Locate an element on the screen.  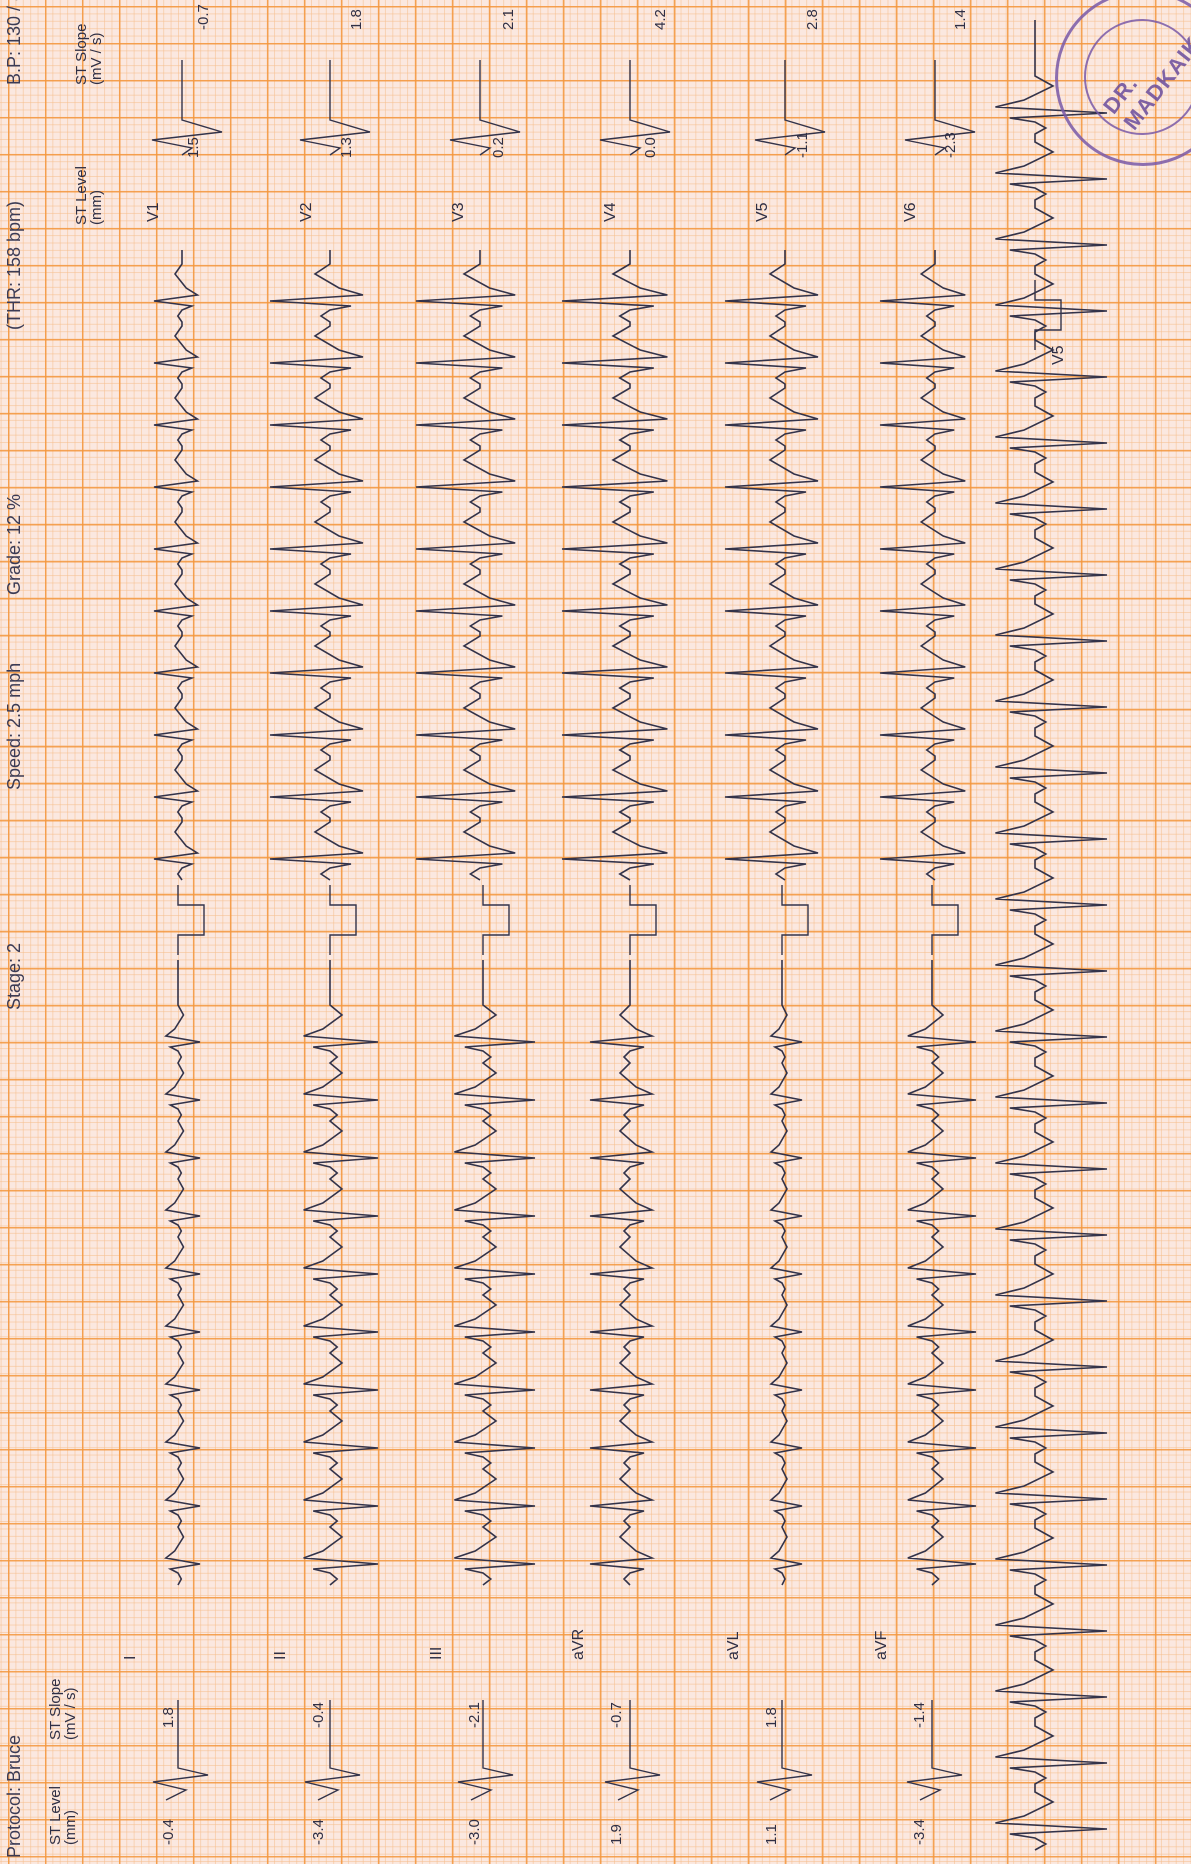
rhythm-strip-label: V5 is located at coordinates (1058, 355).